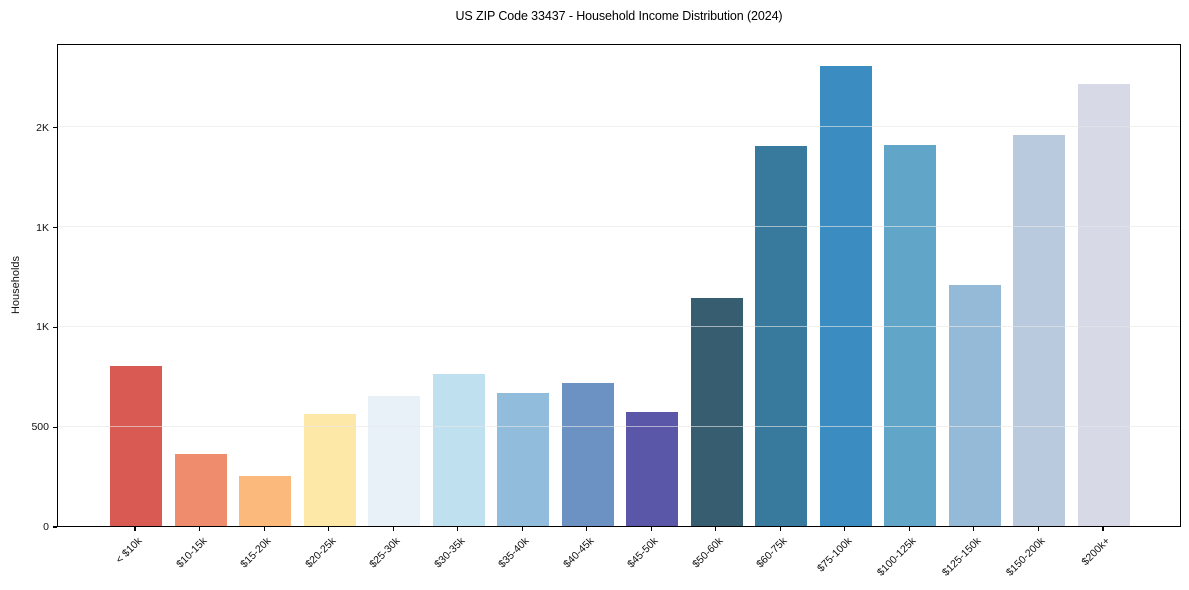 The width and height of the screenshot is (1189, 590). Describe the element at coordinates (514, 553) in the screenshot. I see `x-tick-label: $35-40k` at that location.